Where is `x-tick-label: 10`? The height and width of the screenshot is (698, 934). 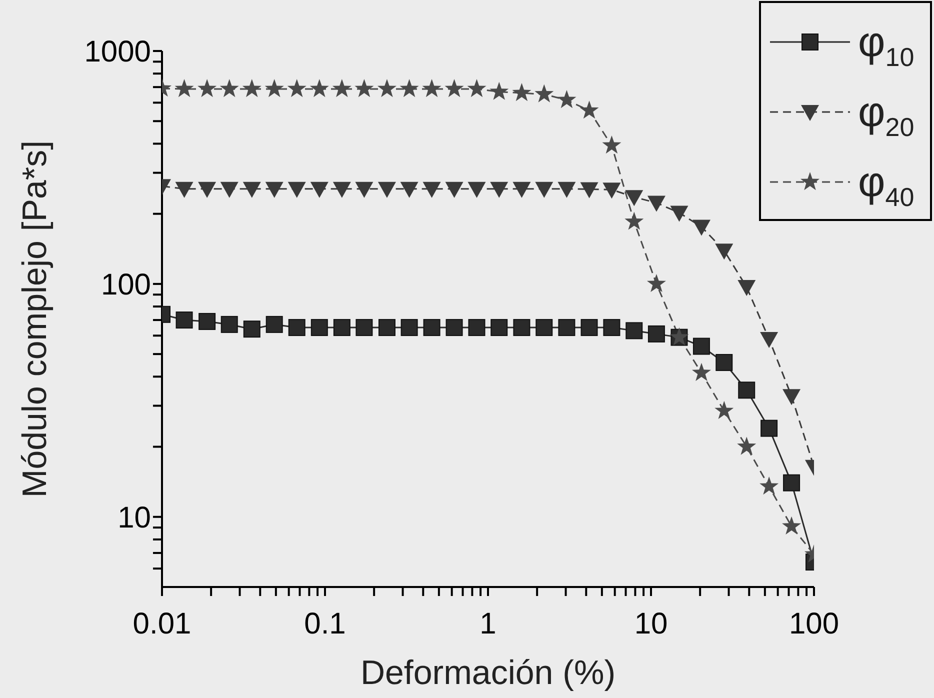 x-tick-label: 10 is located at coordinates (651, 623).